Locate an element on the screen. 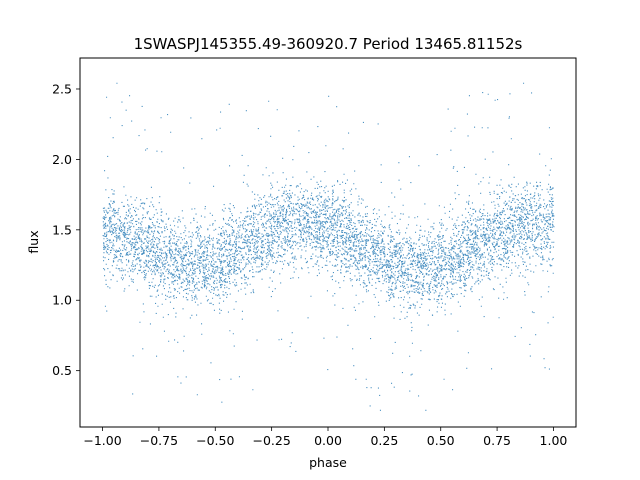  x-tick-label: −0.25 is located at coordinates (271, 440).